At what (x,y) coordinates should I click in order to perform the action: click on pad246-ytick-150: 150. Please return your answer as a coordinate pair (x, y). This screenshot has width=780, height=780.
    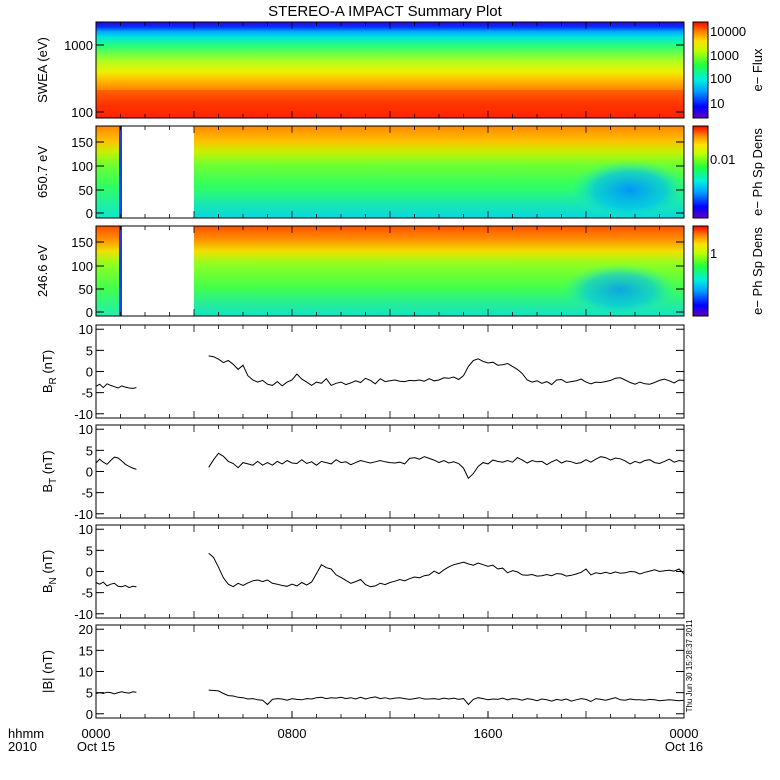
    Looking at the image, I should click on (82, 242).